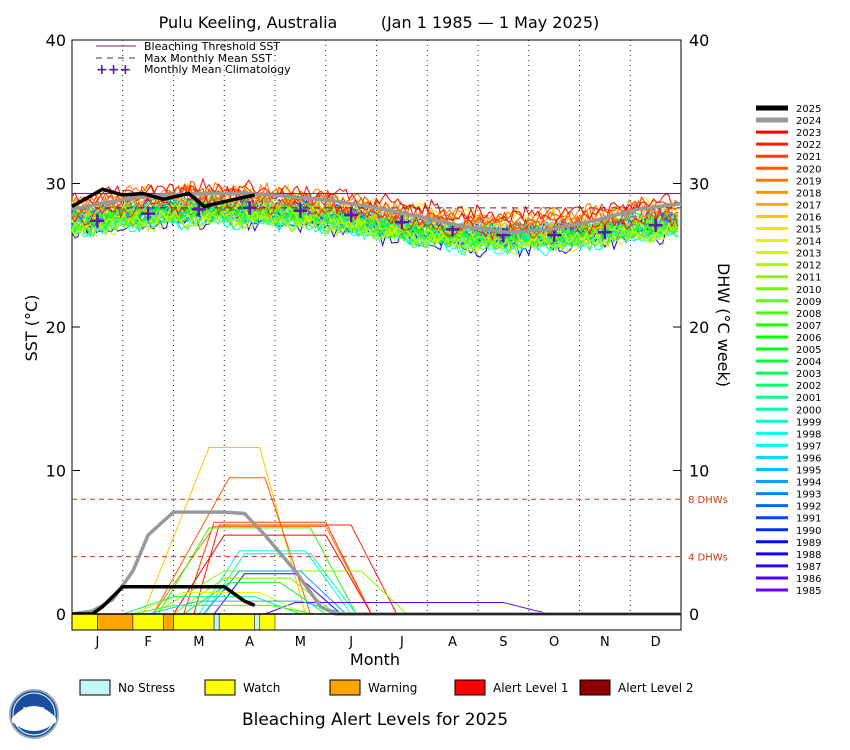 This screenshot has height=750, width=850. Describe the element at coordinates (699, 184) in the screenshot. I see `y-tick-label-right: 30` at that location.